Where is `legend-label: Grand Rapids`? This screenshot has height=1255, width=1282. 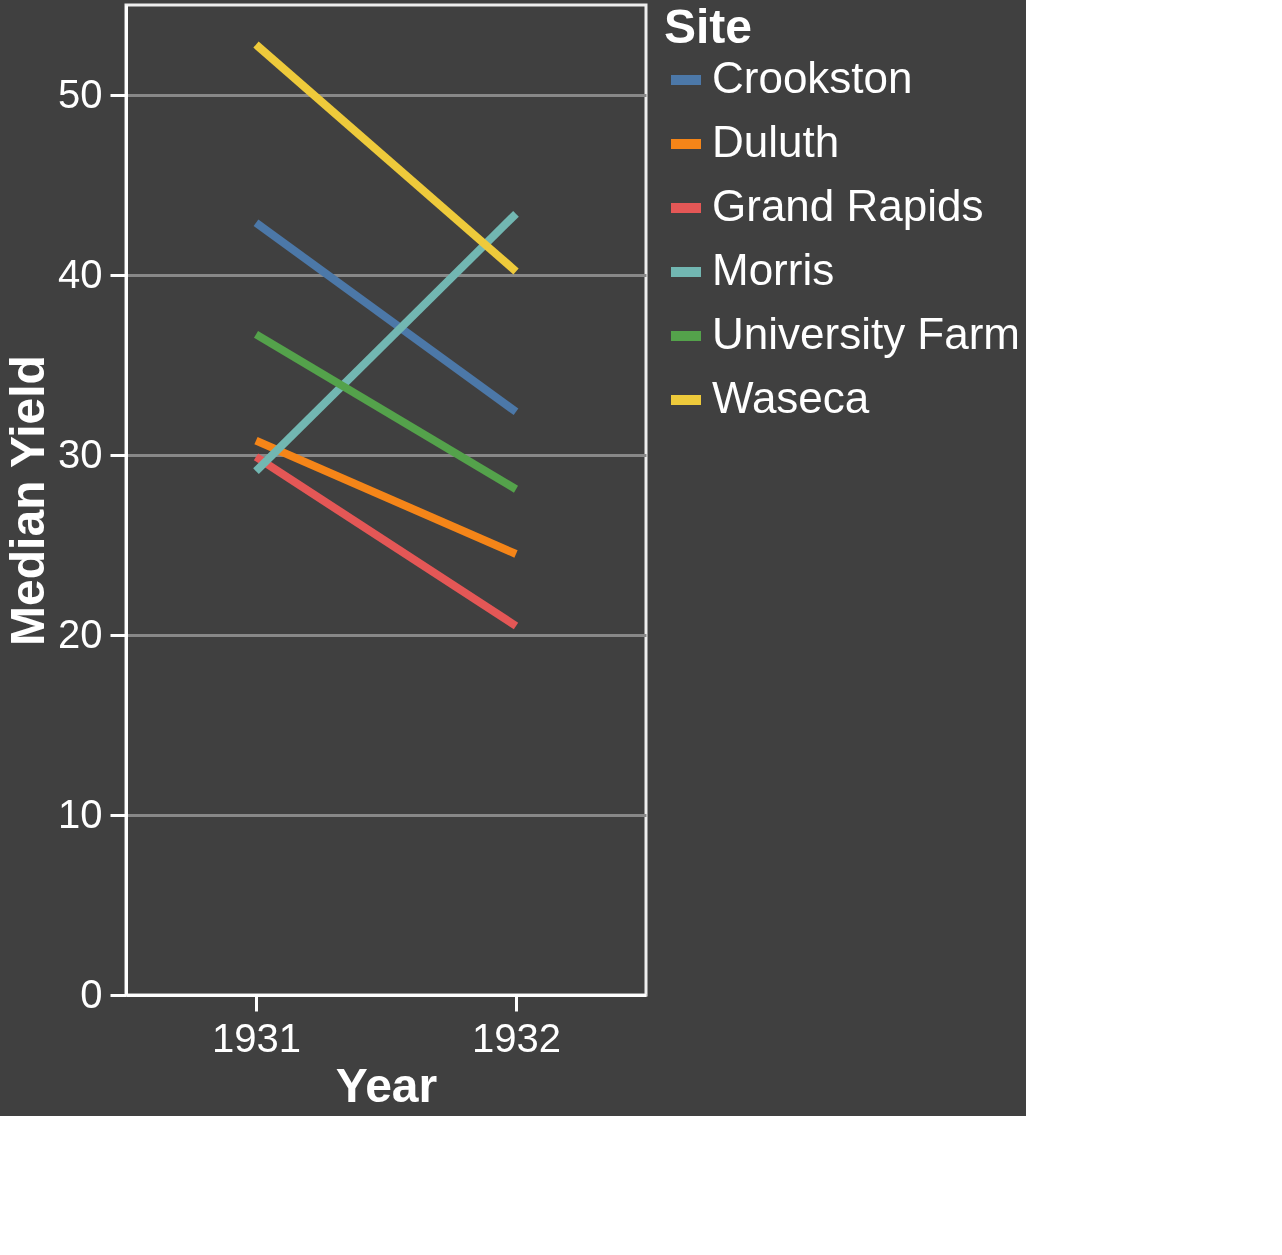 legend-label: Grand Rapids is located at coordinates (848, 205).